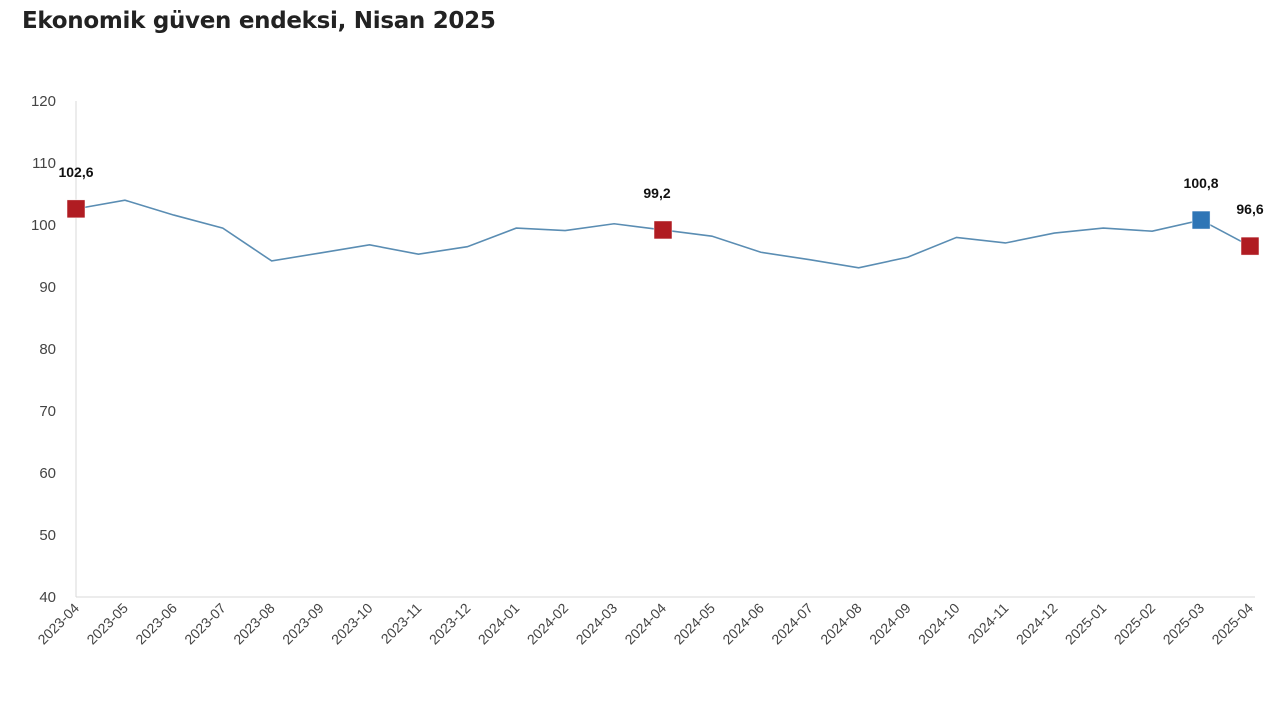  Describe the element at coordinates (939, 624) in the screenshot. I see `x-tick-label: 2024-10` at that location.